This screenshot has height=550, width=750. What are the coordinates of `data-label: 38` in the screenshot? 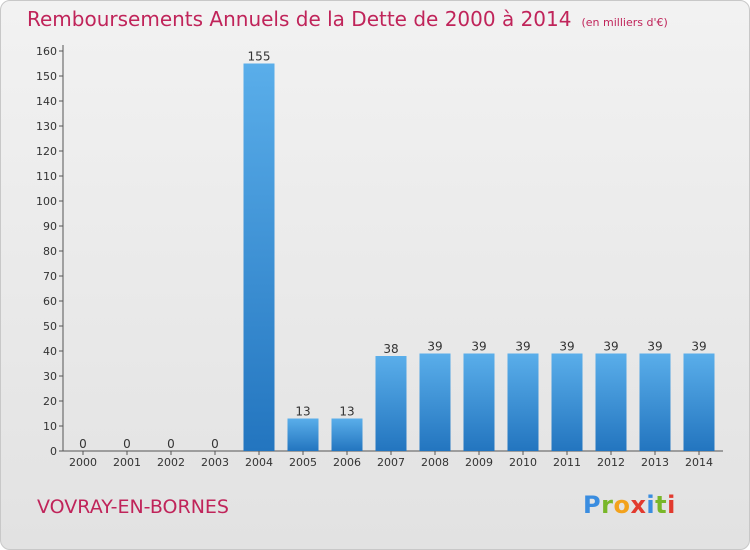 It's located at (390, 349).